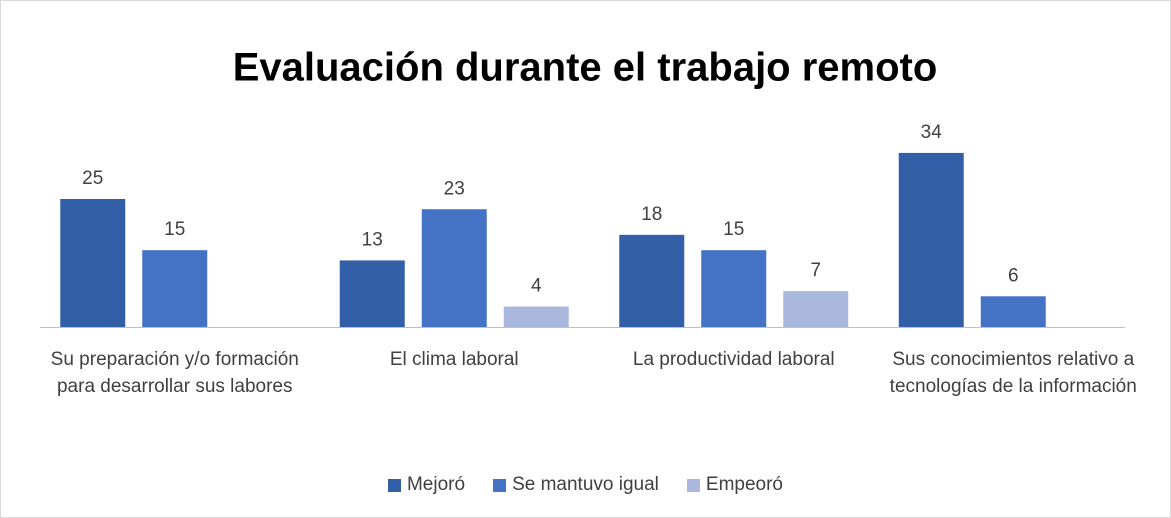 The width and height of the screenshot is (1171, 518). What do you see at coordinates (454, 359) in the screenshot?
I see `x-tick-label: El clima laboral` at bounding box center [454, 359].